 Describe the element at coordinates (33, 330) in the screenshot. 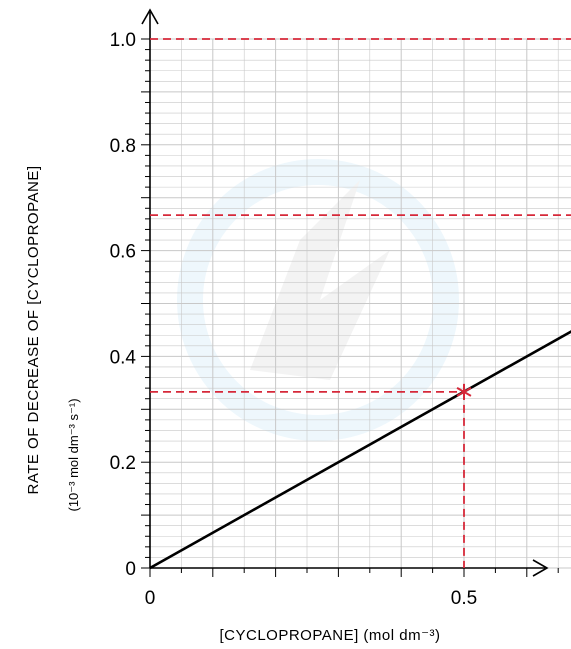

I see `y-axis-title: RATE OF DECREASE OF [CYCLOPROPANE]` at that location.